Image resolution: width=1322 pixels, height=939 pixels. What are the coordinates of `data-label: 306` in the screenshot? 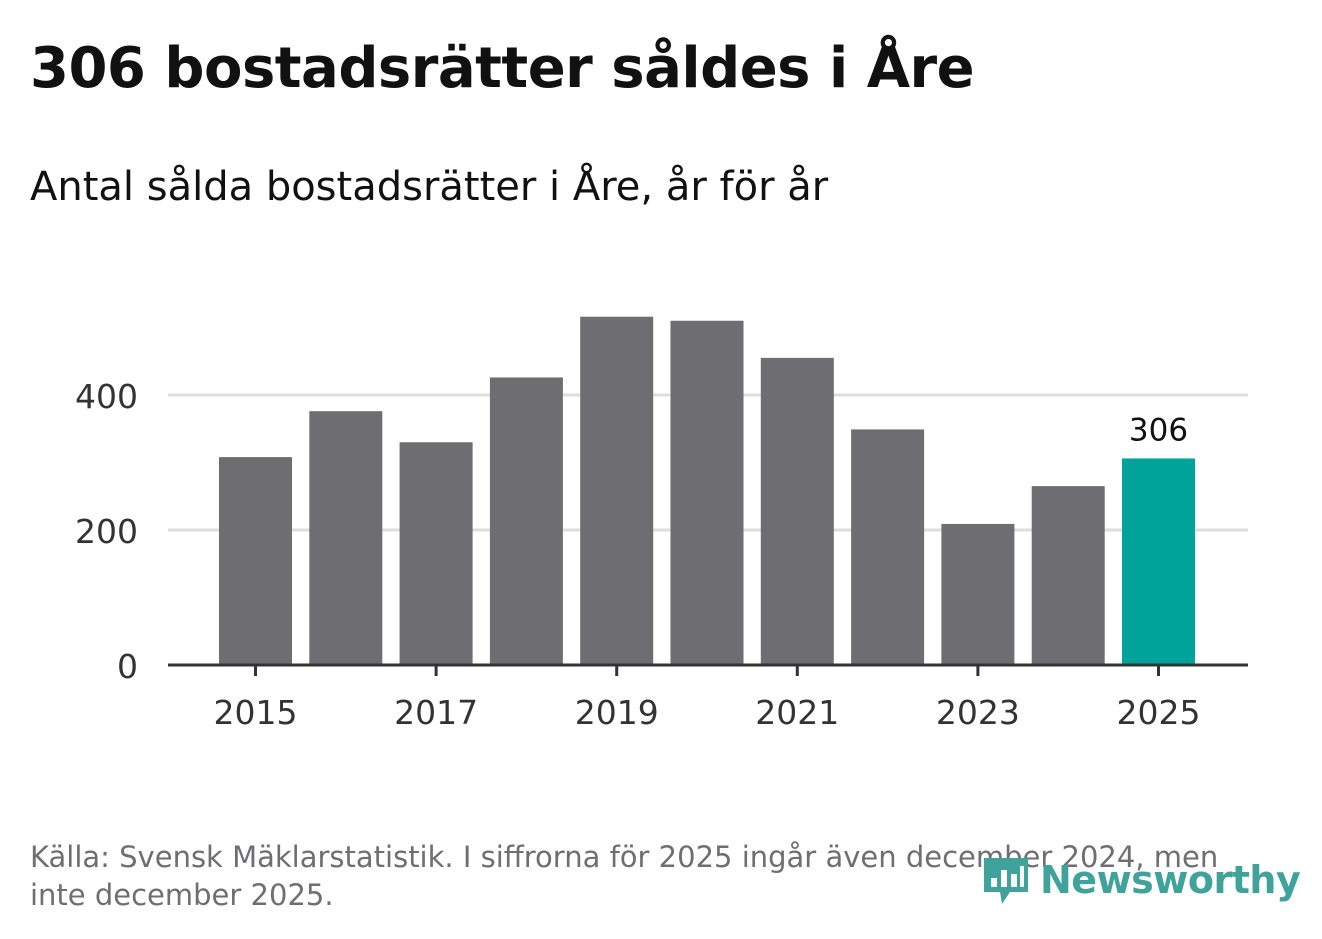 It's located at (1158, 430).